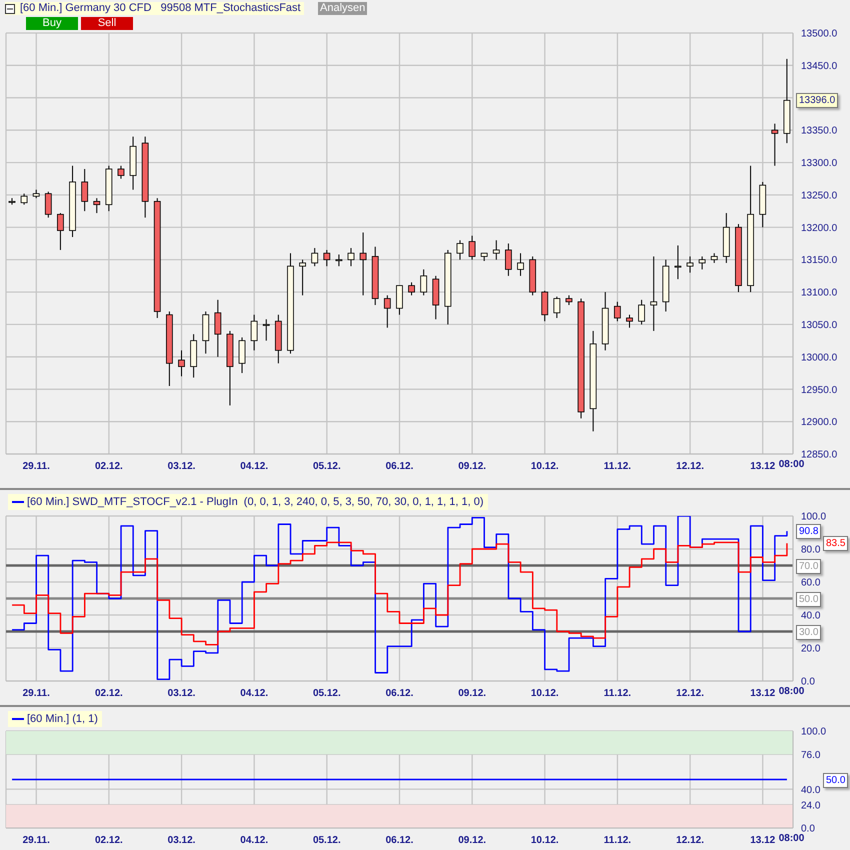  What do you see at coordinates (819, 390) in the screenshot?
I see `y-tick-label: 12950.0` at bounding box center [819, 390].